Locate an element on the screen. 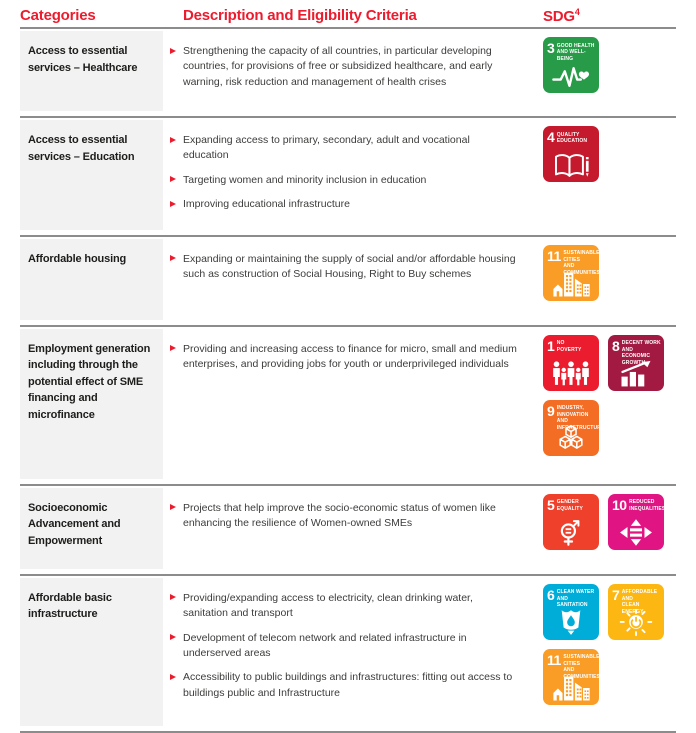 The height and width of the screenshot is (733, 696). sun-icon is located at coordinates (636, 623).